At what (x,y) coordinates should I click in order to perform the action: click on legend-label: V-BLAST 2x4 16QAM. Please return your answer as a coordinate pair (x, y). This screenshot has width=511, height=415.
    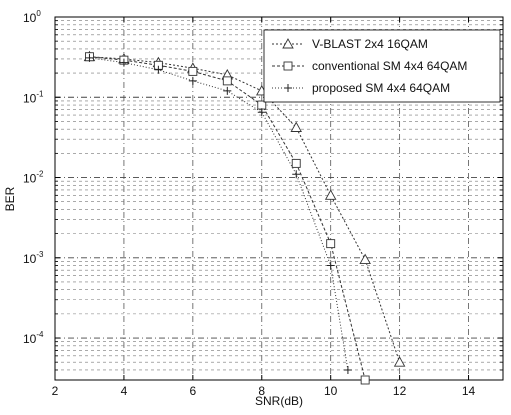
    Looking at the image, I should click on (370, 44).